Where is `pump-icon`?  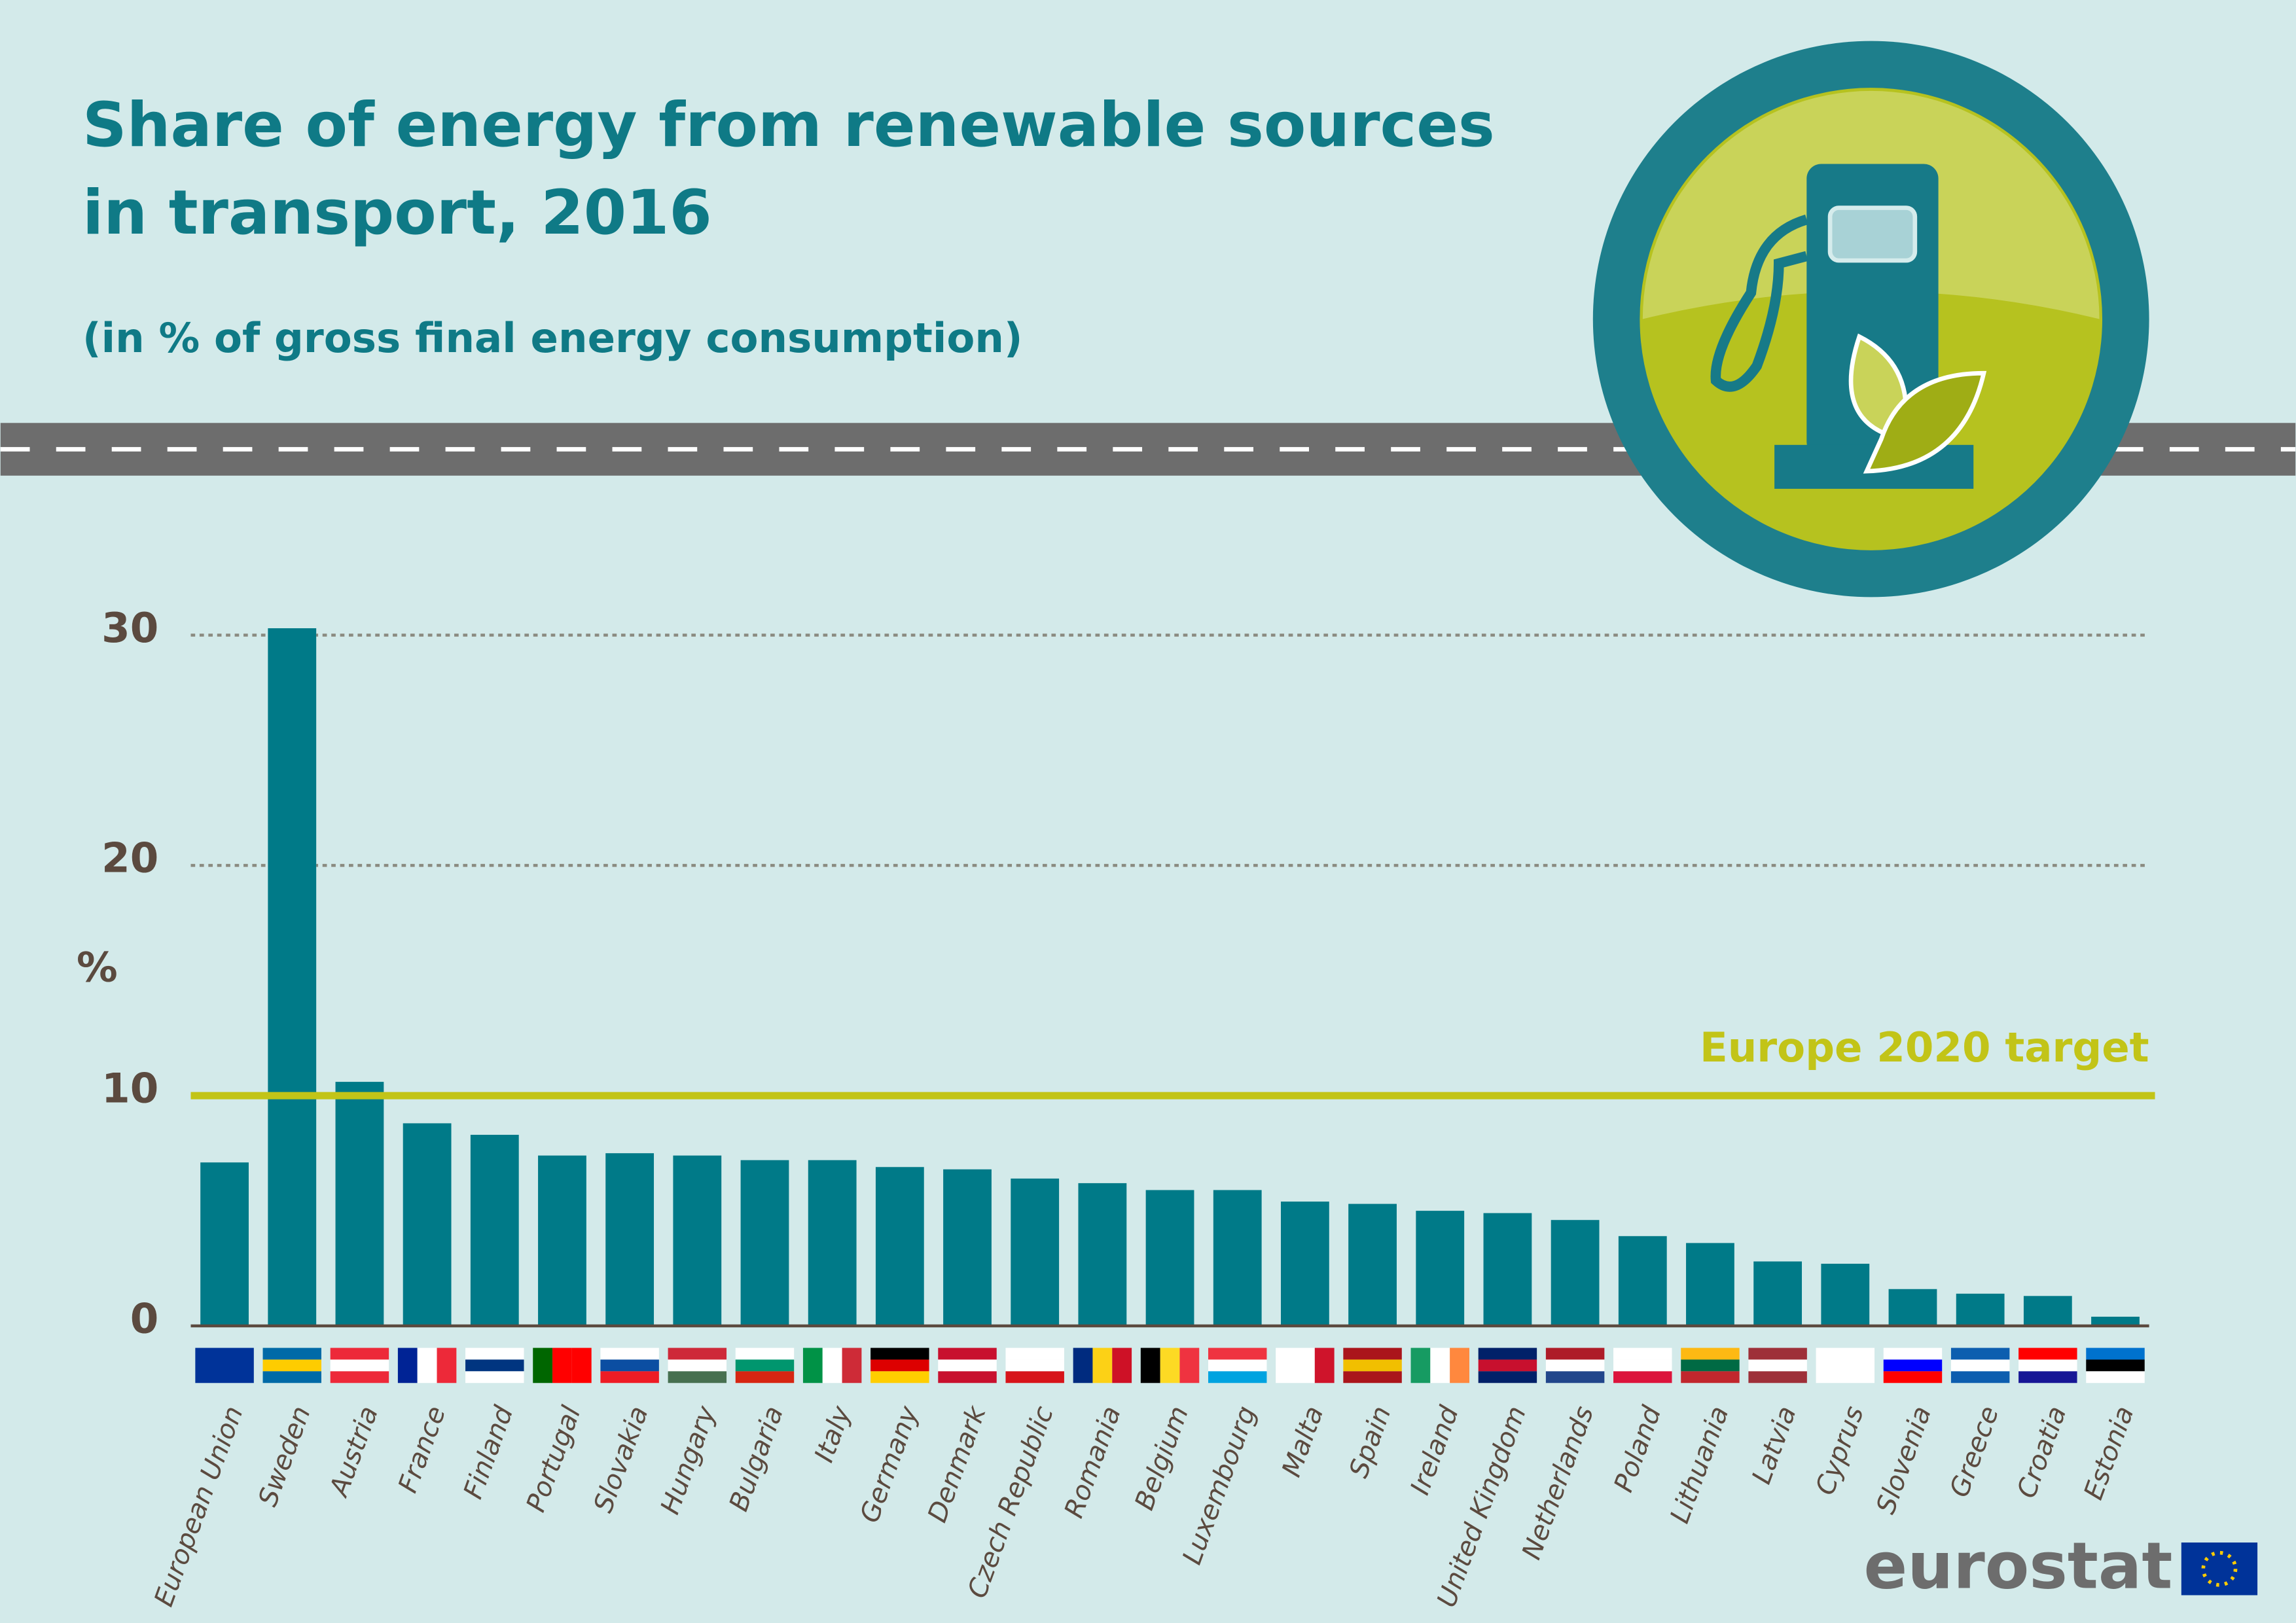
pump-icon is located at coordinates (1870, 319).